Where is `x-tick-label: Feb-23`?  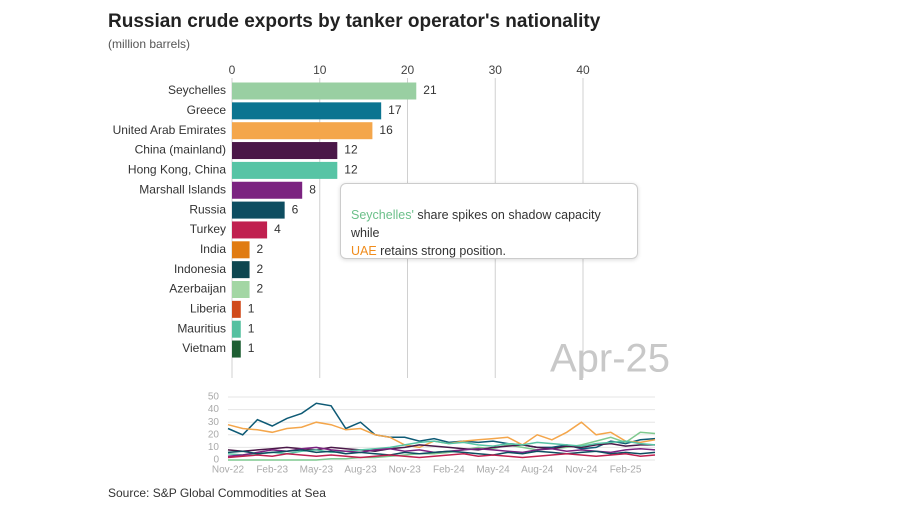 x-tick-label: Feb-23 is located at coordinates (272, 470).